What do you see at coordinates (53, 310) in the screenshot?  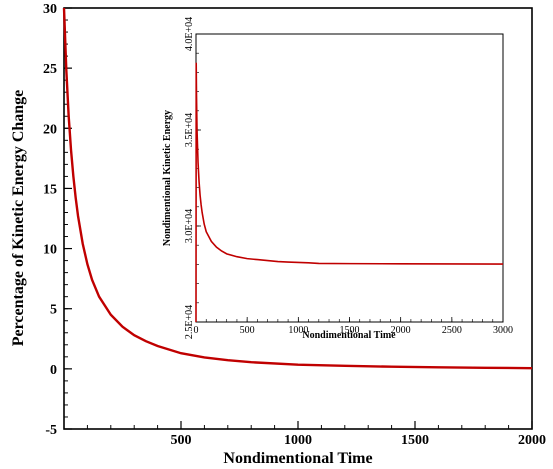 I see `main-y-tick-label: 5` at bounding box center [53, 310].